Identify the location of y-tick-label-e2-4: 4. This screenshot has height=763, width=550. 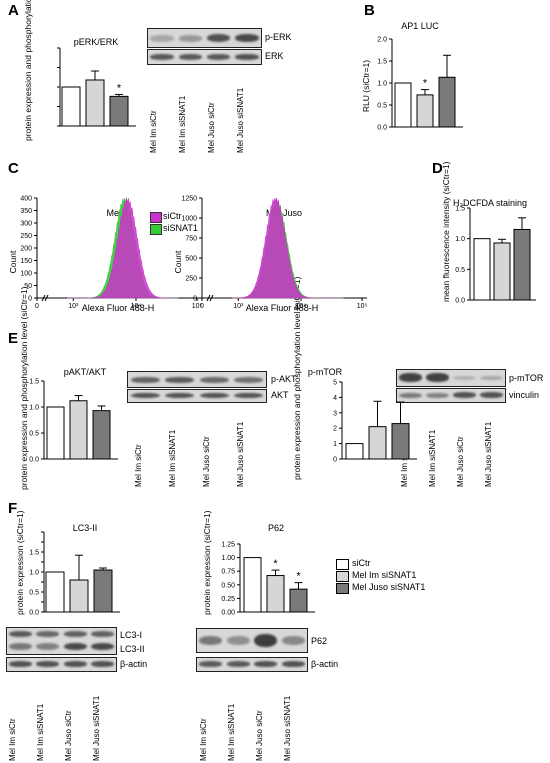
(335, 398).